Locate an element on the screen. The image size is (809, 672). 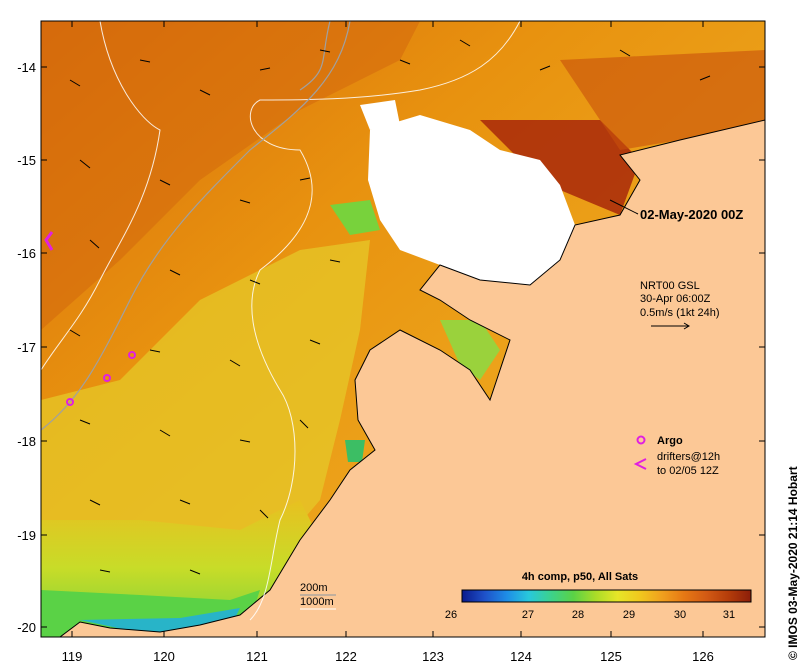
lon-tick-label: 122 is located at coordinates (346, 656).